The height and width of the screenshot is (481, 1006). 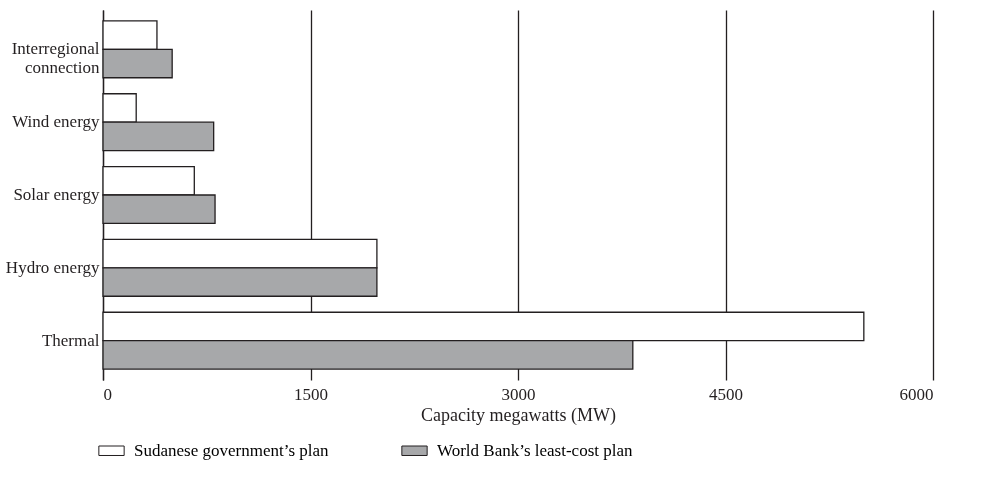 What do you see at coordinates (916, 394) in the screenshot?
I see `x-tick-label: 6000` at bounding box center [916, 394].